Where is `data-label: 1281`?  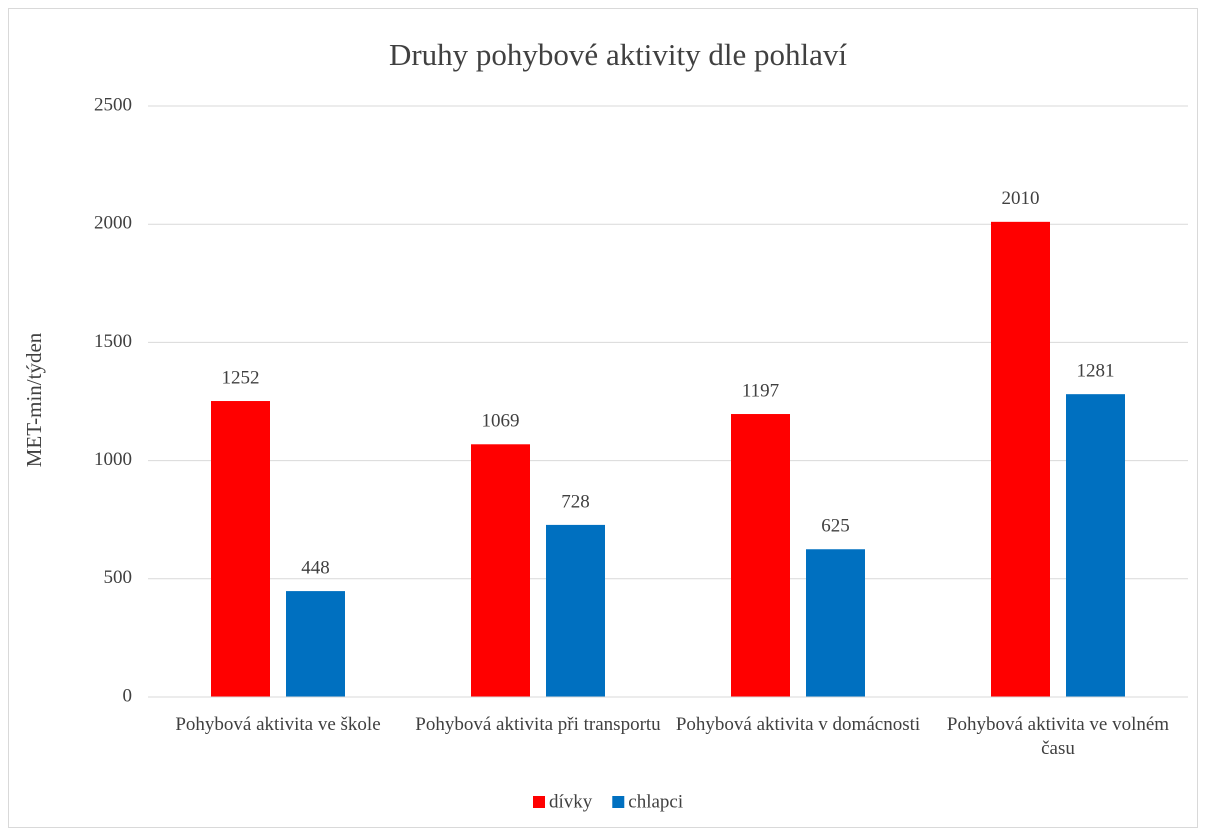
data-label: 1281 is located at coordinates (1096, 371).